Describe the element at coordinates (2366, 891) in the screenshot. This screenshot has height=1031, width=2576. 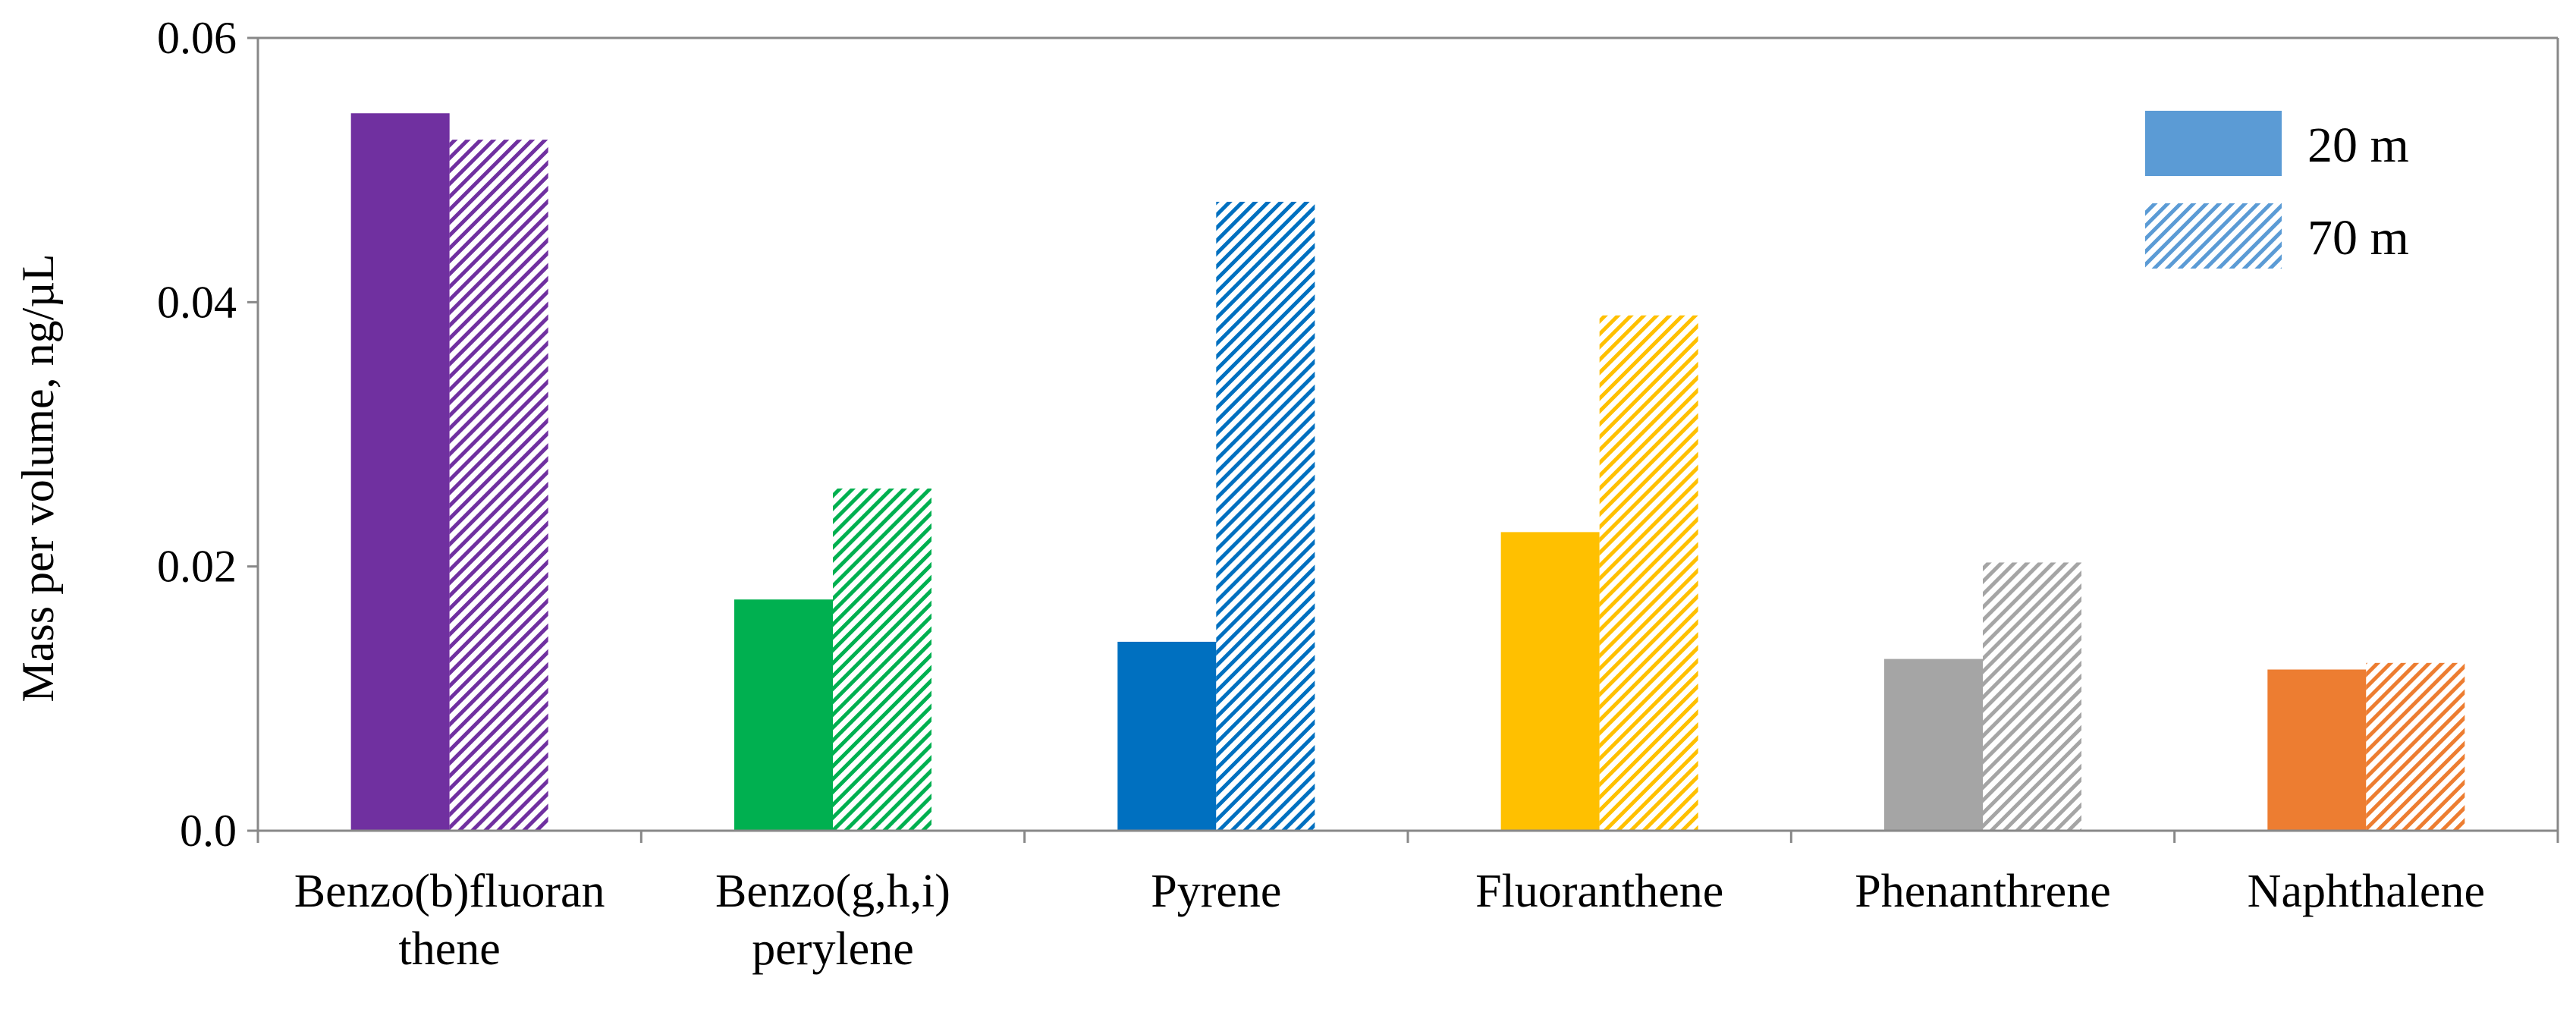
I see `x-category-label: Naphthalene` at that location.